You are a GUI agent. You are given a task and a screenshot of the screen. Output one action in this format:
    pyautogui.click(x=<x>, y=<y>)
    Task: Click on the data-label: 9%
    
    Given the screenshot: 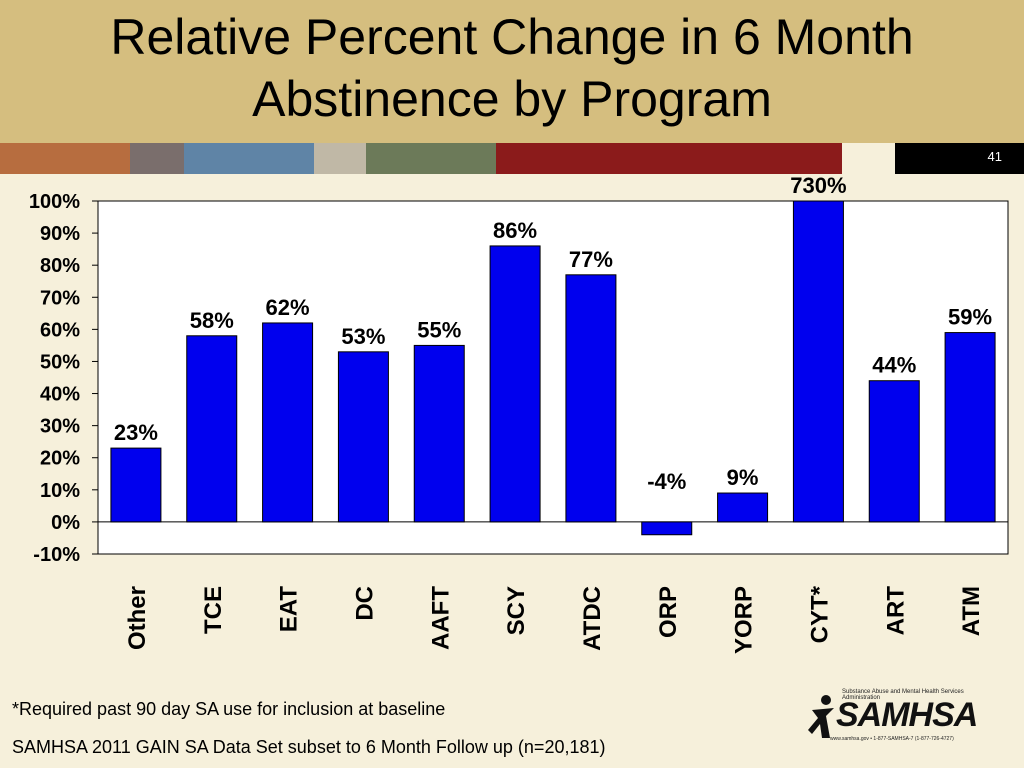 What is the action you would take?
    pyautogui.click(x=743, y=477)
    